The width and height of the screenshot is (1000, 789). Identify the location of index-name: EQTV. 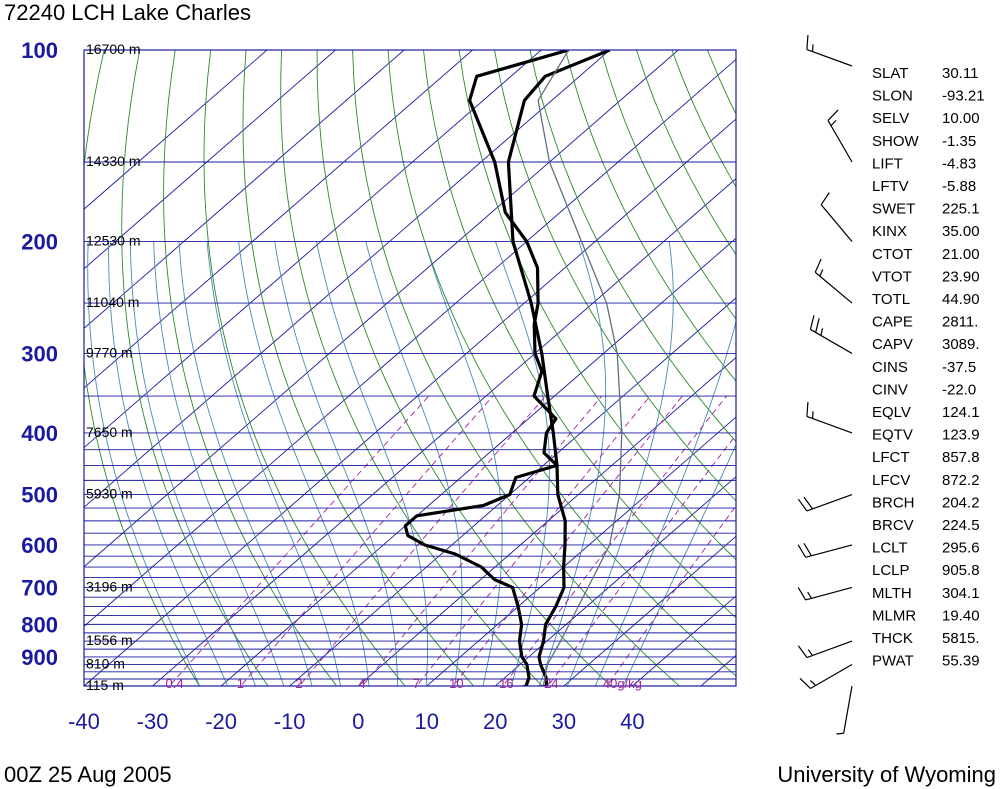
(892, 435).